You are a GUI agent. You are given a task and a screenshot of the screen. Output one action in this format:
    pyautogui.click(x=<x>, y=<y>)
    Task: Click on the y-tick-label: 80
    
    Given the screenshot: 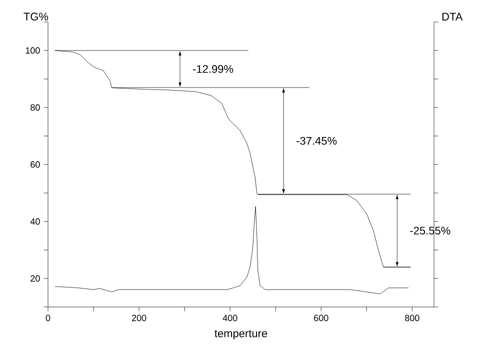 What is the action you would take?
    pyautogui.click(x=35, y=107)
    